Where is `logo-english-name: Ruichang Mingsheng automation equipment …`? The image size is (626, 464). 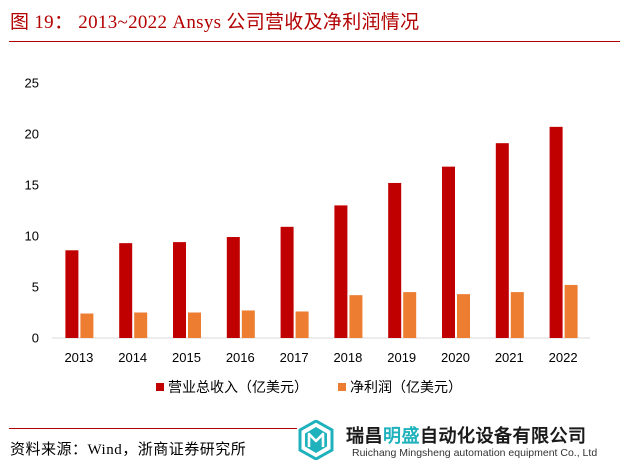
logo-english-name: Ruichang Mingsheng automation equipment … is located at coordinates (475, 453).